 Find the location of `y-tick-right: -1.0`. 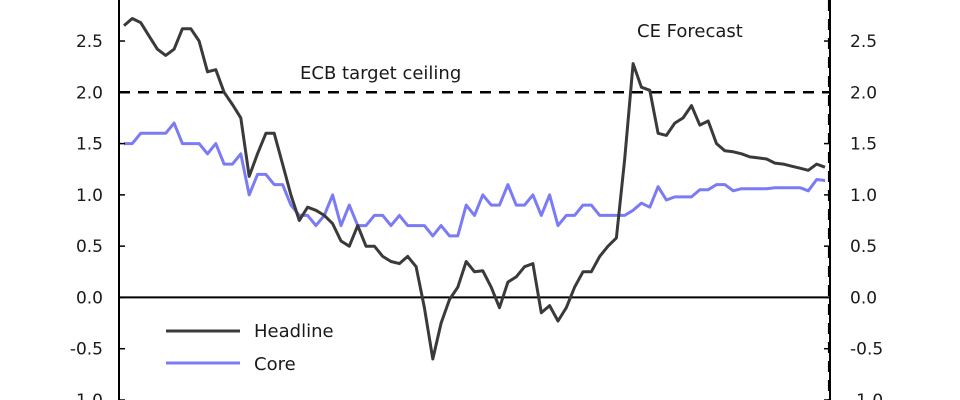

y-tick-right: -1.0 is located at coordinates (866, 395).